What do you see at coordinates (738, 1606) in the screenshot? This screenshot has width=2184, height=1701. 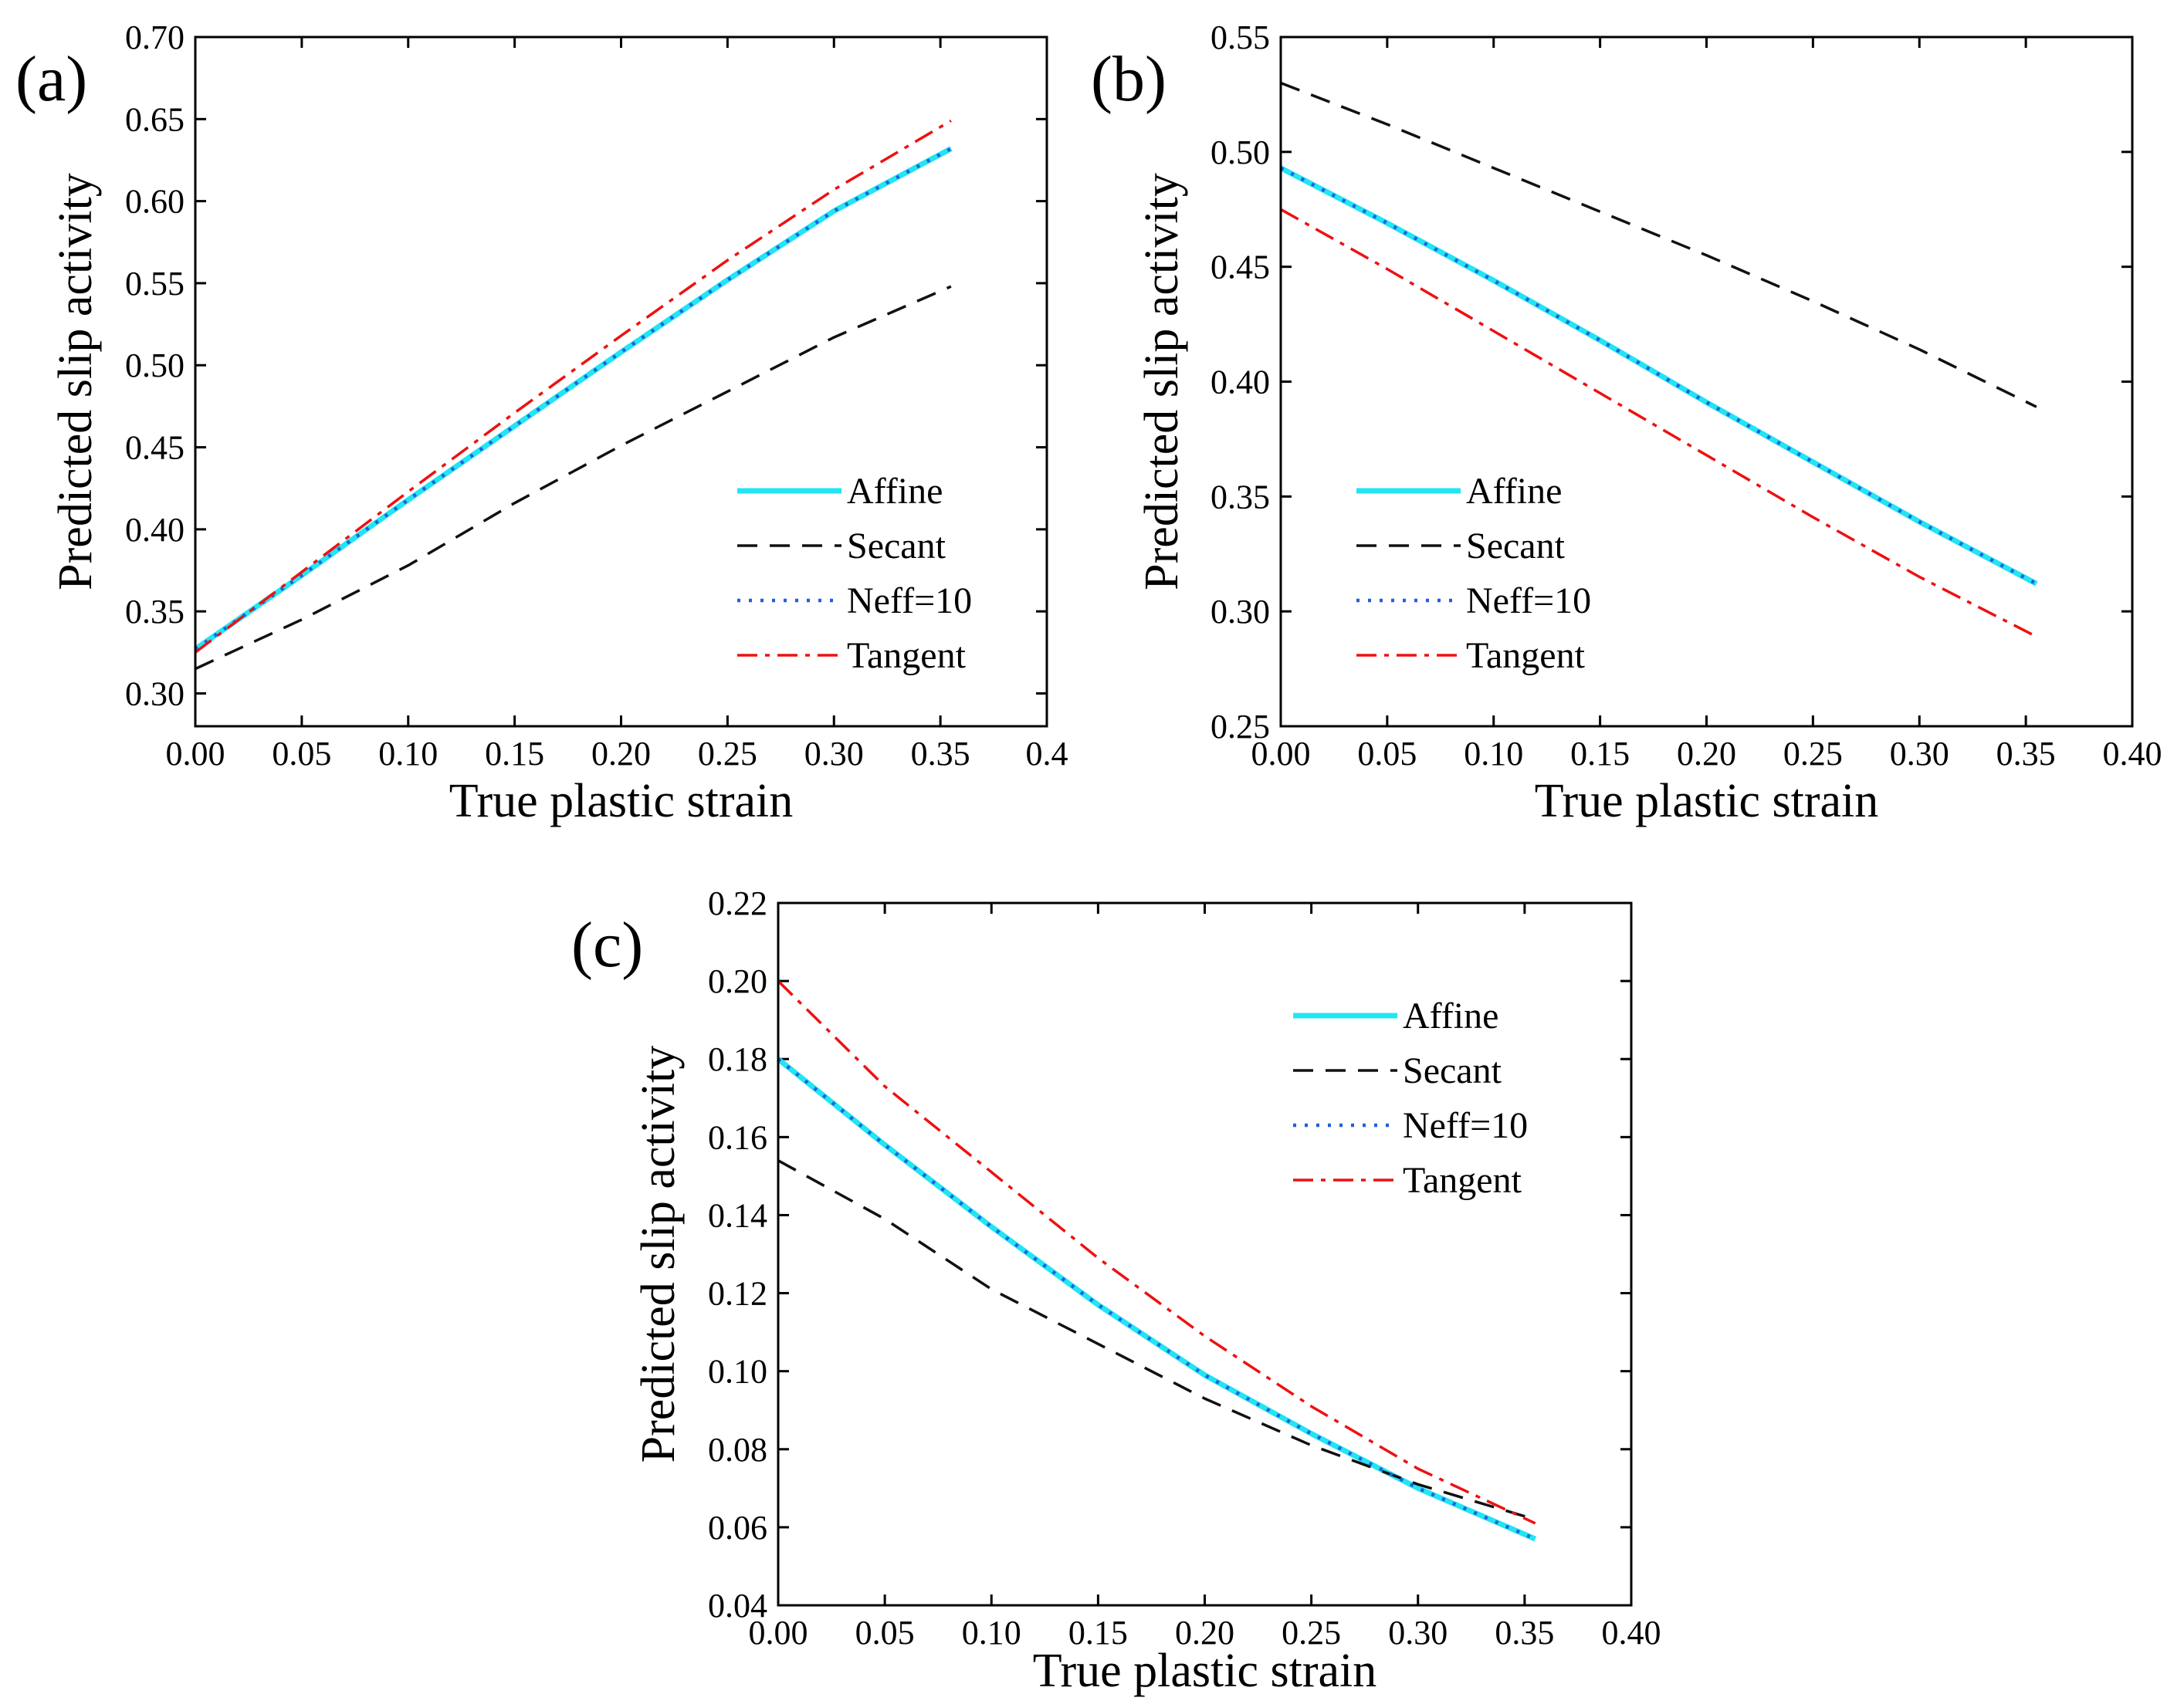 I see `y-tick-label: 0.04` at bounding box center [738, 1606].